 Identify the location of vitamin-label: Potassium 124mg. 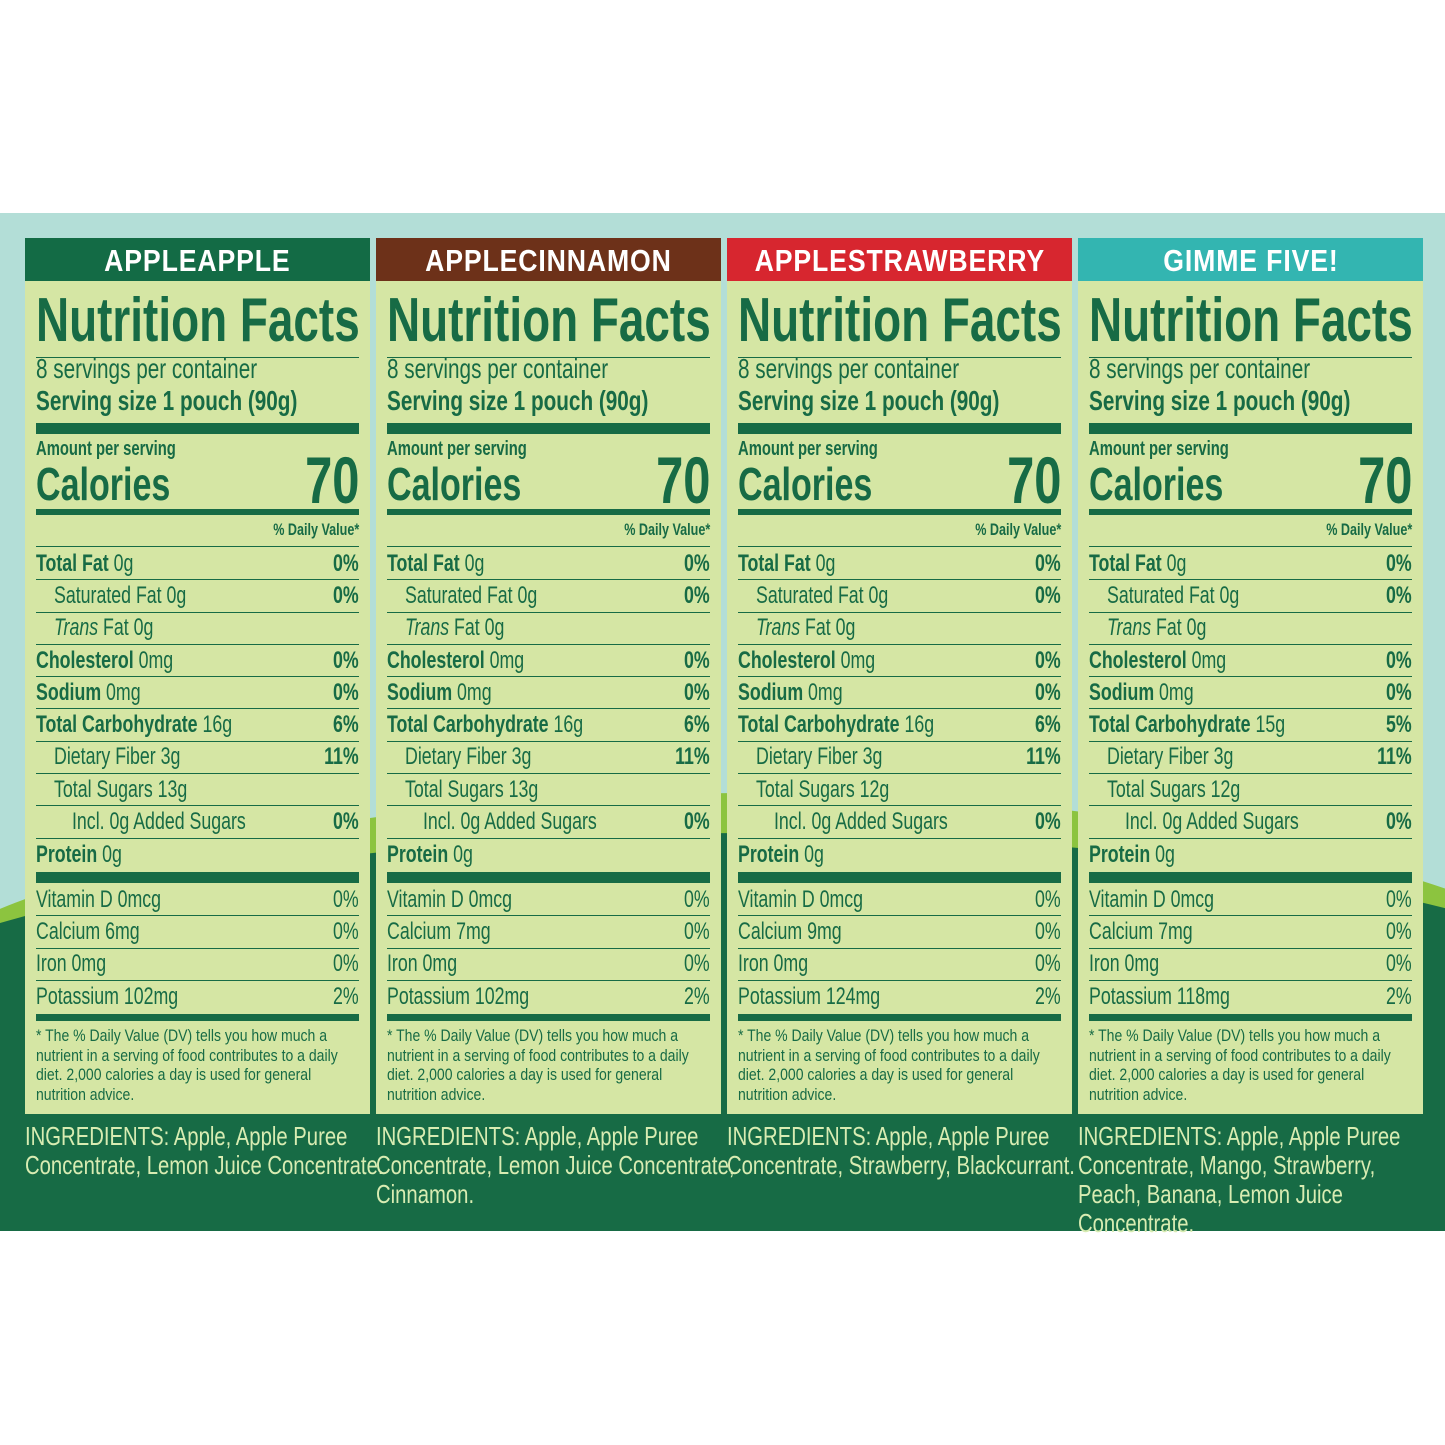
(809, 997).